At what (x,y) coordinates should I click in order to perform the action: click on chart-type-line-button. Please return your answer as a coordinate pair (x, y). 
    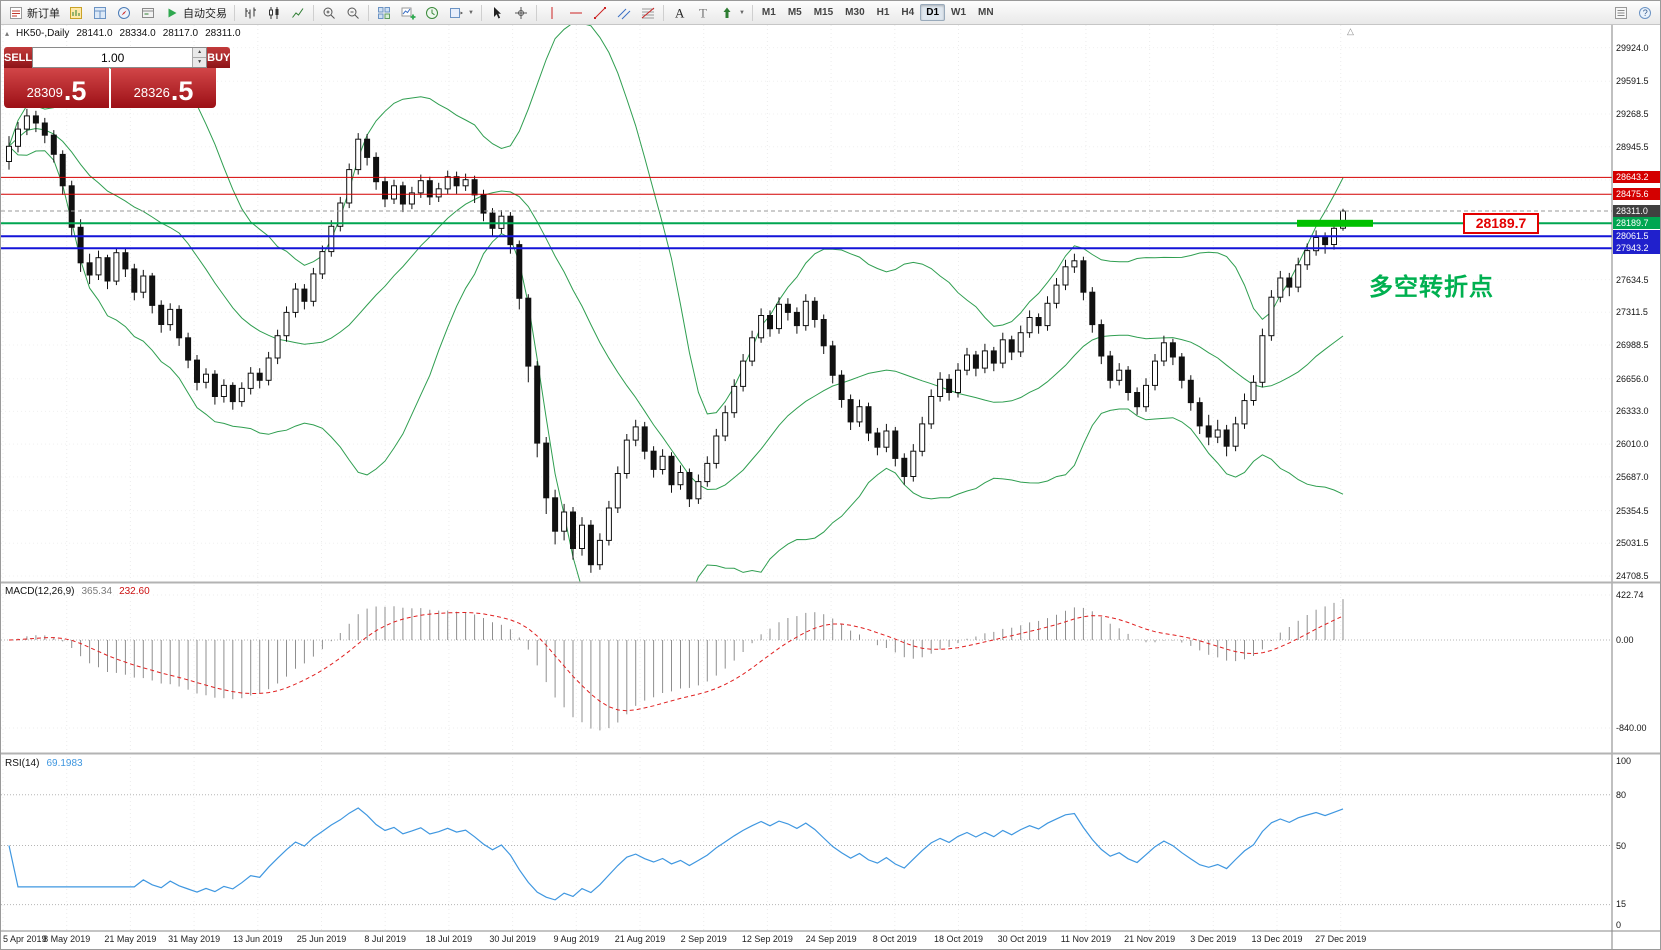
    Looking at the image, I should click on (298, 13).